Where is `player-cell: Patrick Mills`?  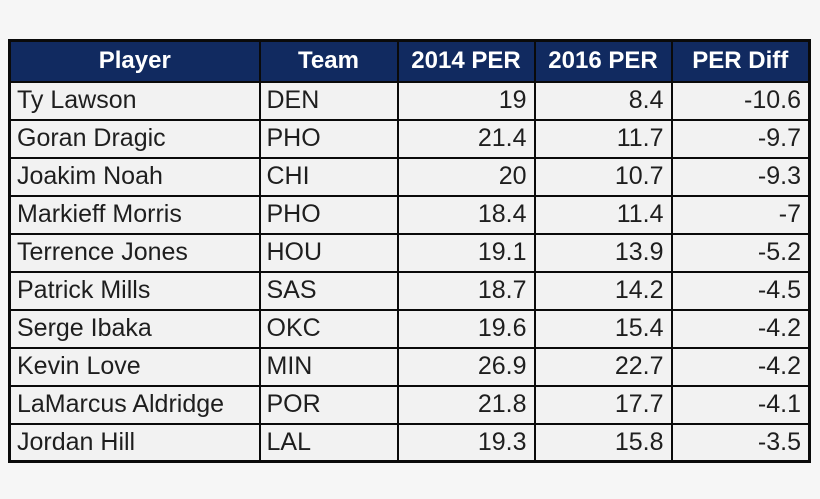
player-cell: Patrick Mills is located at coordinates (134, 290).